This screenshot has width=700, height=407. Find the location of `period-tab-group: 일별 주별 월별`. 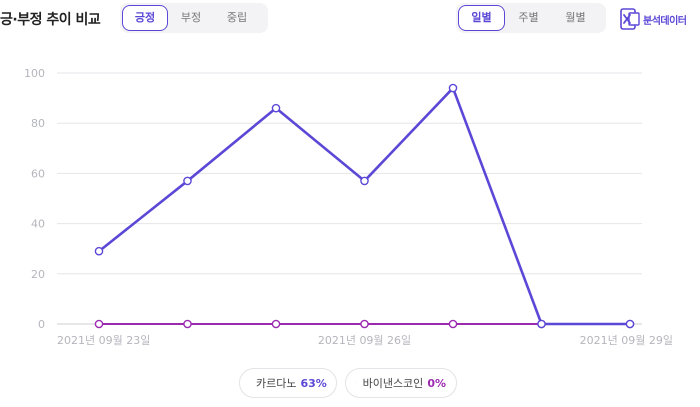

period-tab-group: 일별 주별 월별 is located at coordinates (531, 18).